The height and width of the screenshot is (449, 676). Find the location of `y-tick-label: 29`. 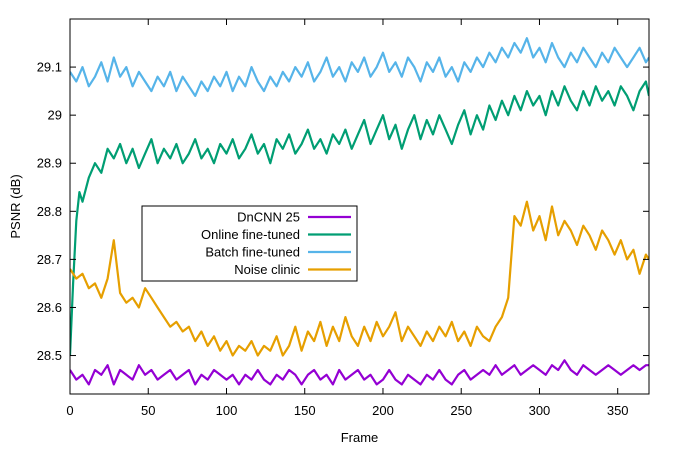

y-tick-label: 29 is located at coordinates (55, 115).